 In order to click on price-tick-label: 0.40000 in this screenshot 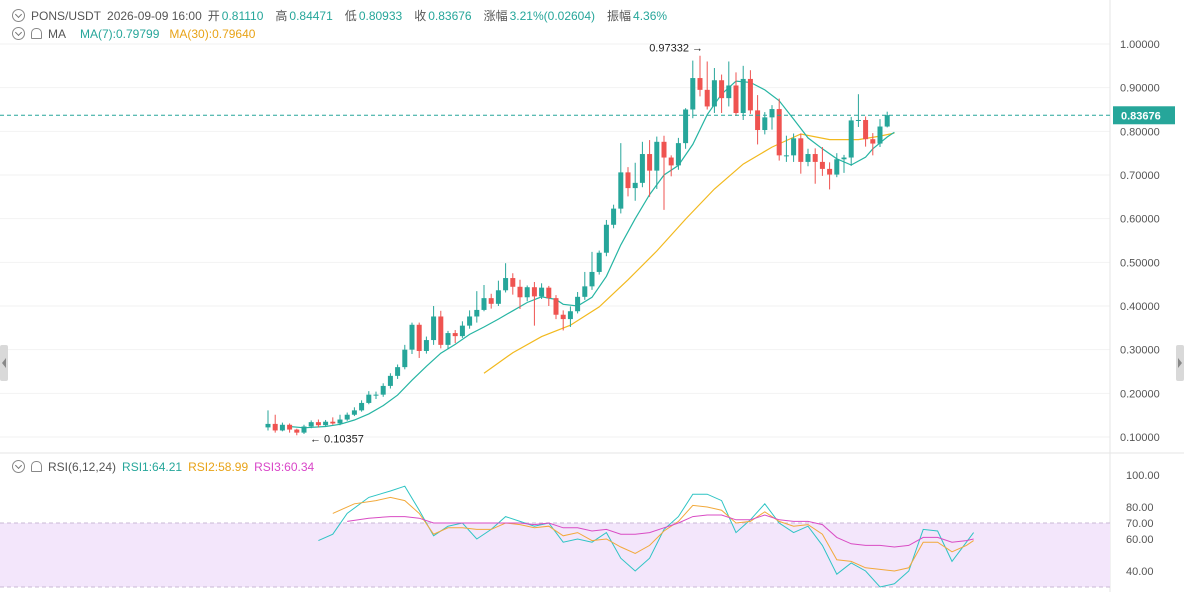, I will do `click(1140, 307)`.